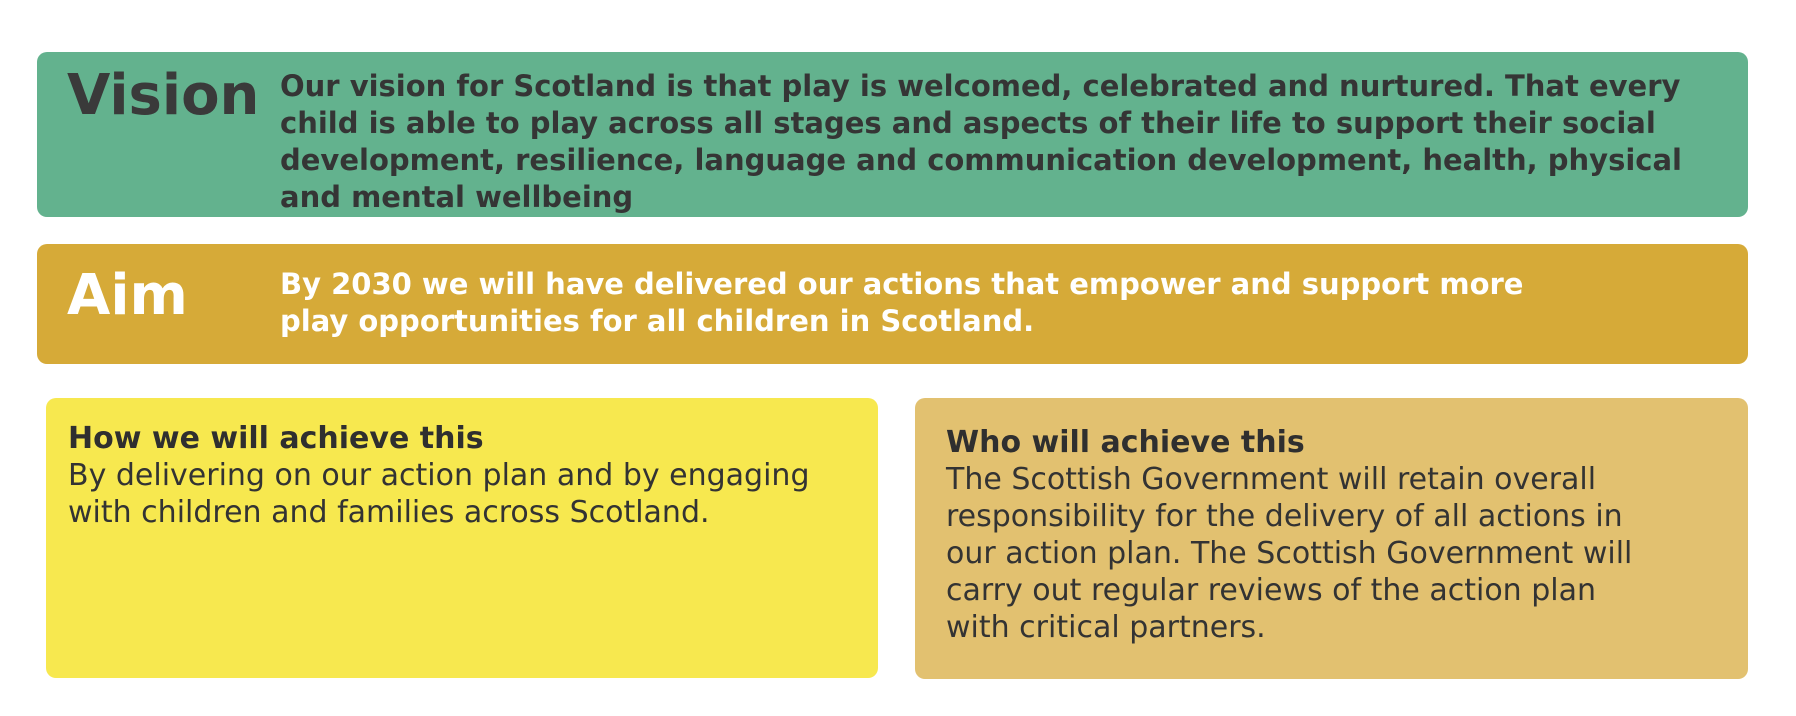 This screenshot has height=716, width=1796. I want to click on aim-heading: Aim, so click(127, 295).